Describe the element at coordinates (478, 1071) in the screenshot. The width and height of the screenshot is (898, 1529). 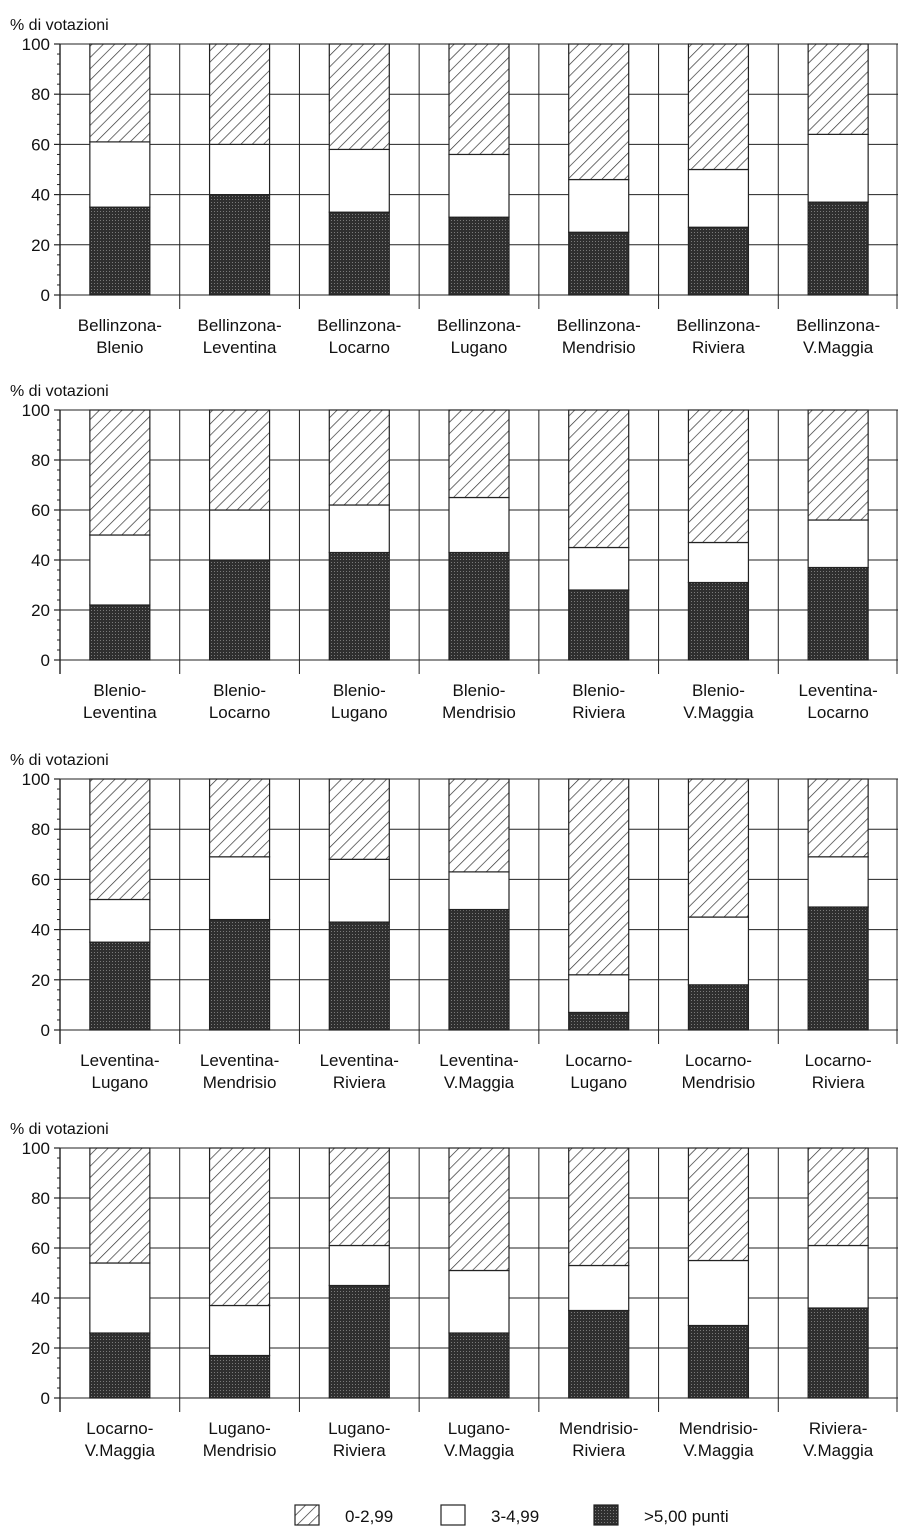
I see `category-label: Leventina-V.Maggia` at that location.